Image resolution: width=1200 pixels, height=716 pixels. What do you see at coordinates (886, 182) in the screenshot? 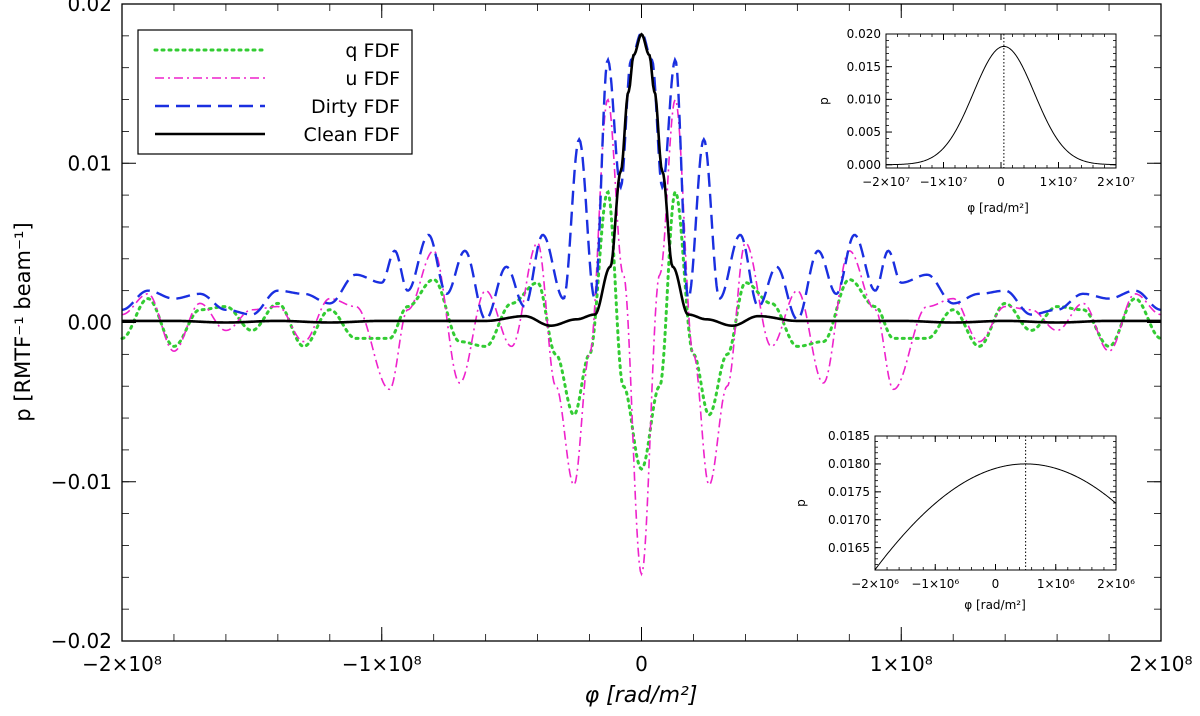
I see `x-tick-label: −2×10⁷` at bounding box center [886, 182].